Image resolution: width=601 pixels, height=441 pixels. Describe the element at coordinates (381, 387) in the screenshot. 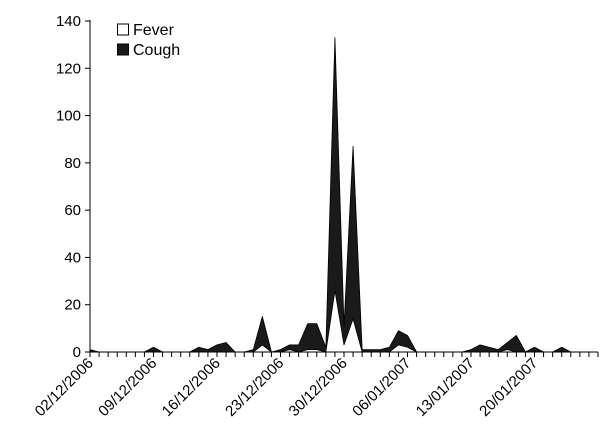

I see `x-tick-label: 06/01/2007` at that location.